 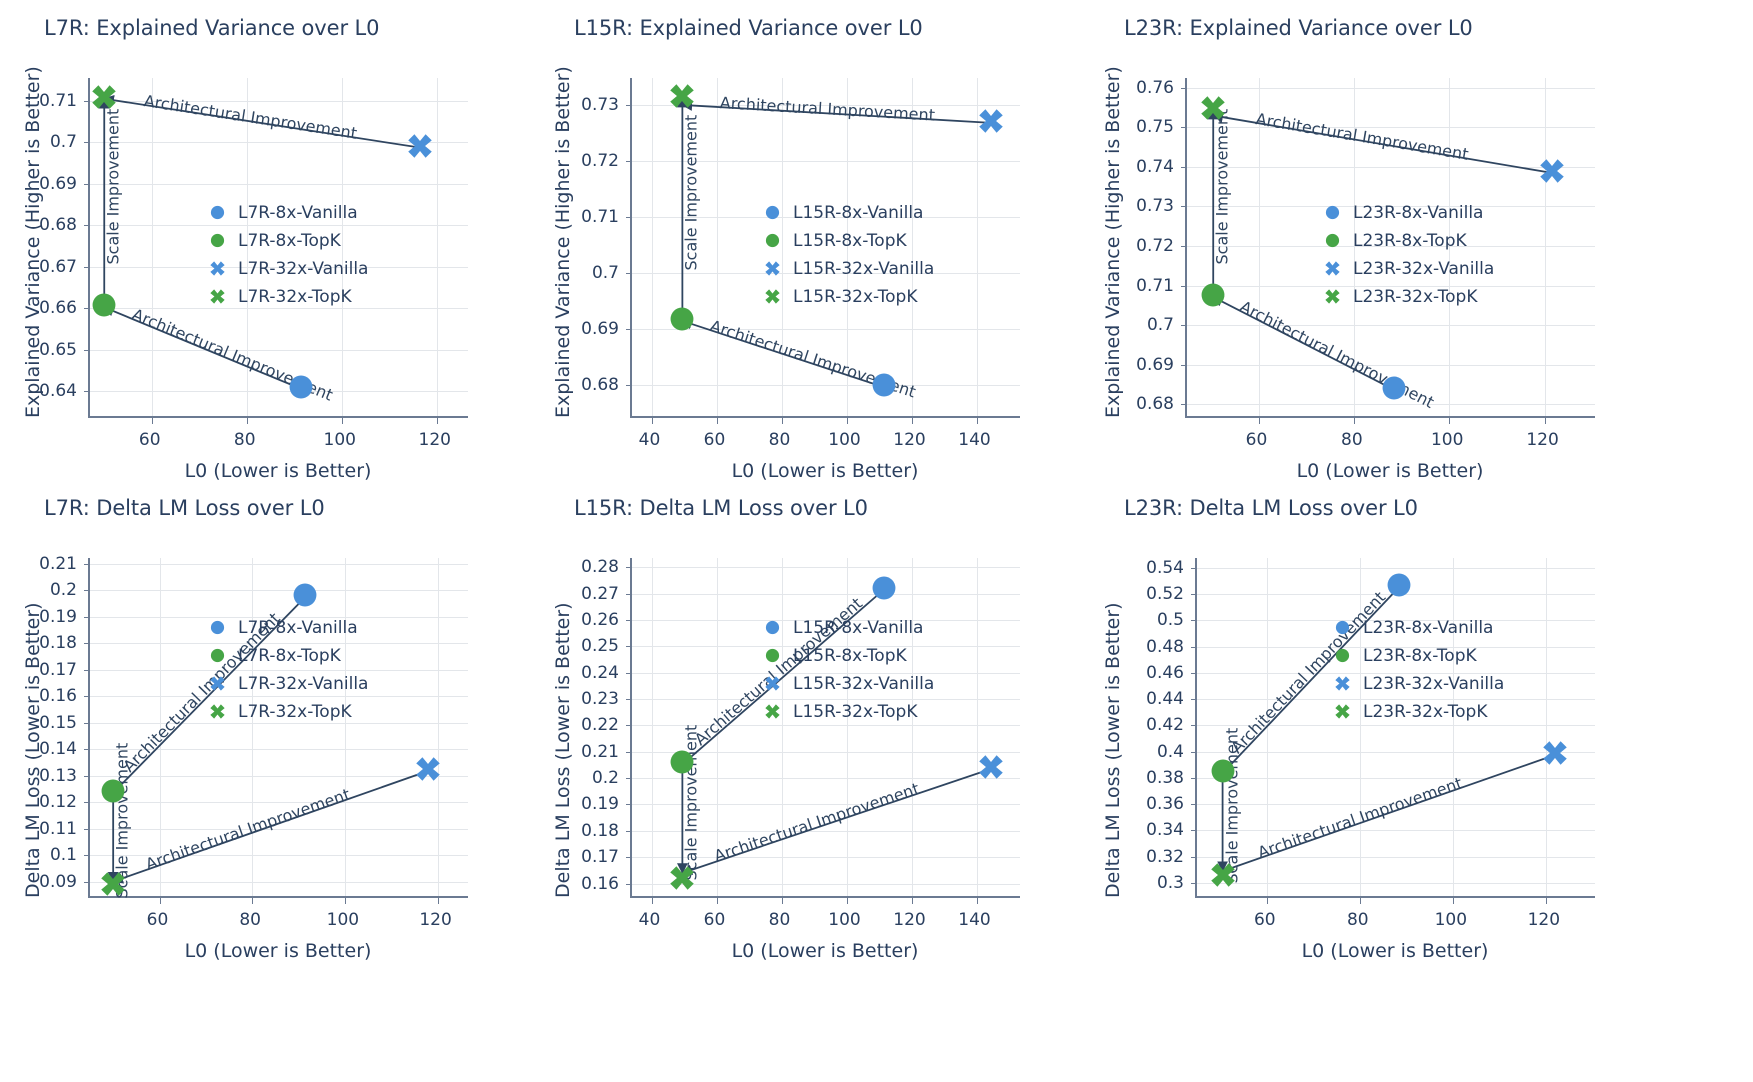 I want to click on y-tick-label: 0.17, so click(x=58, y=669).